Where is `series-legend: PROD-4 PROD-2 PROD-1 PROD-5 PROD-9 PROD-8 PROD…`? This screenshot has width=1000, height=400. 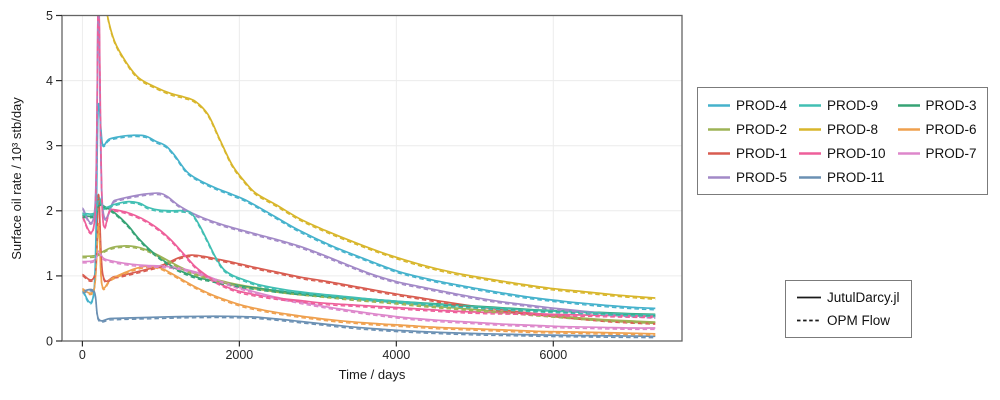
series-legend: PROD-4 PROD-2 PROD-1 PROD-5 PROD-9 PROD-8 PROD… is located at coordinates (842, 141).